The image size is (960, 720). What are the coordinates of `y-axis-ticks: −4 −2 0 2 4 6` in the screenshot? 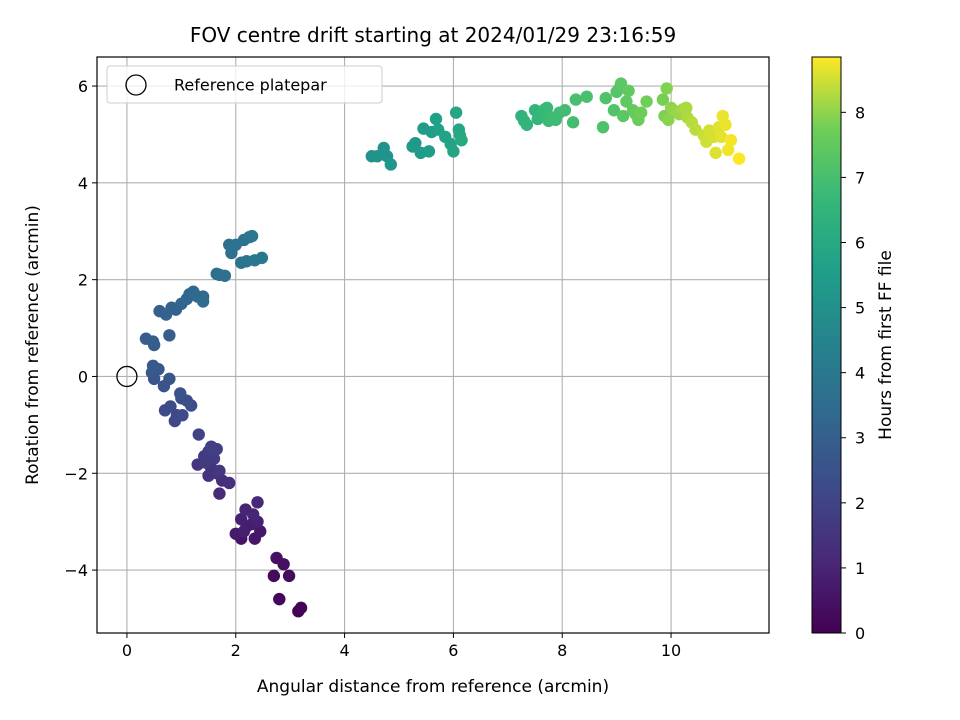 It's located at (80, 328).